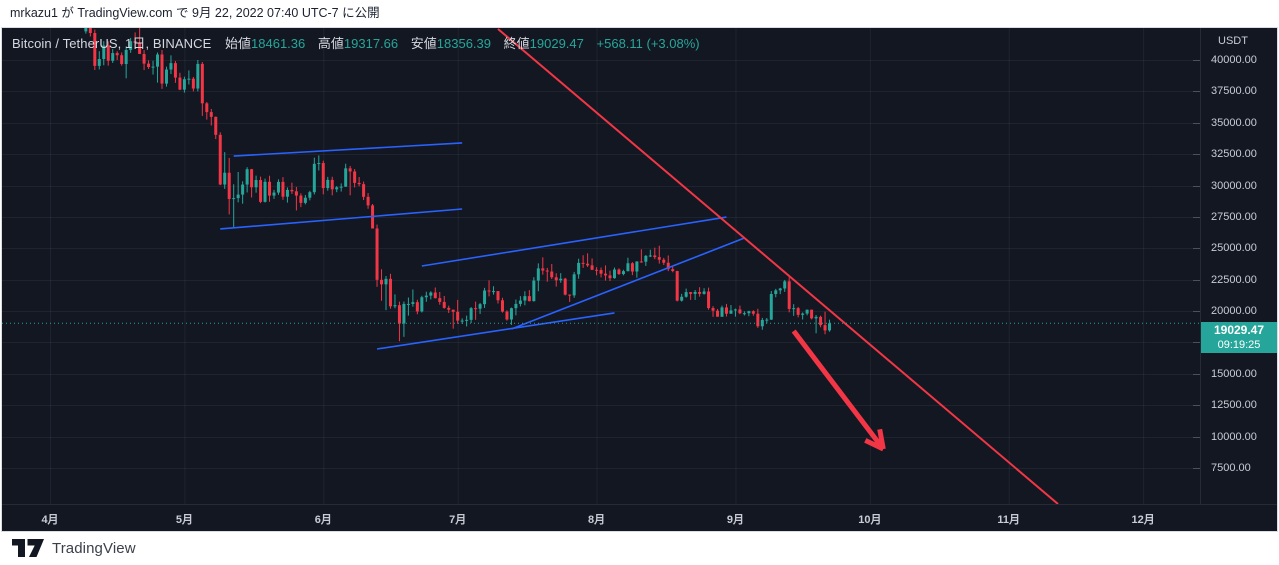  I want to click on price-axis-ticks, so click(1196, 264).